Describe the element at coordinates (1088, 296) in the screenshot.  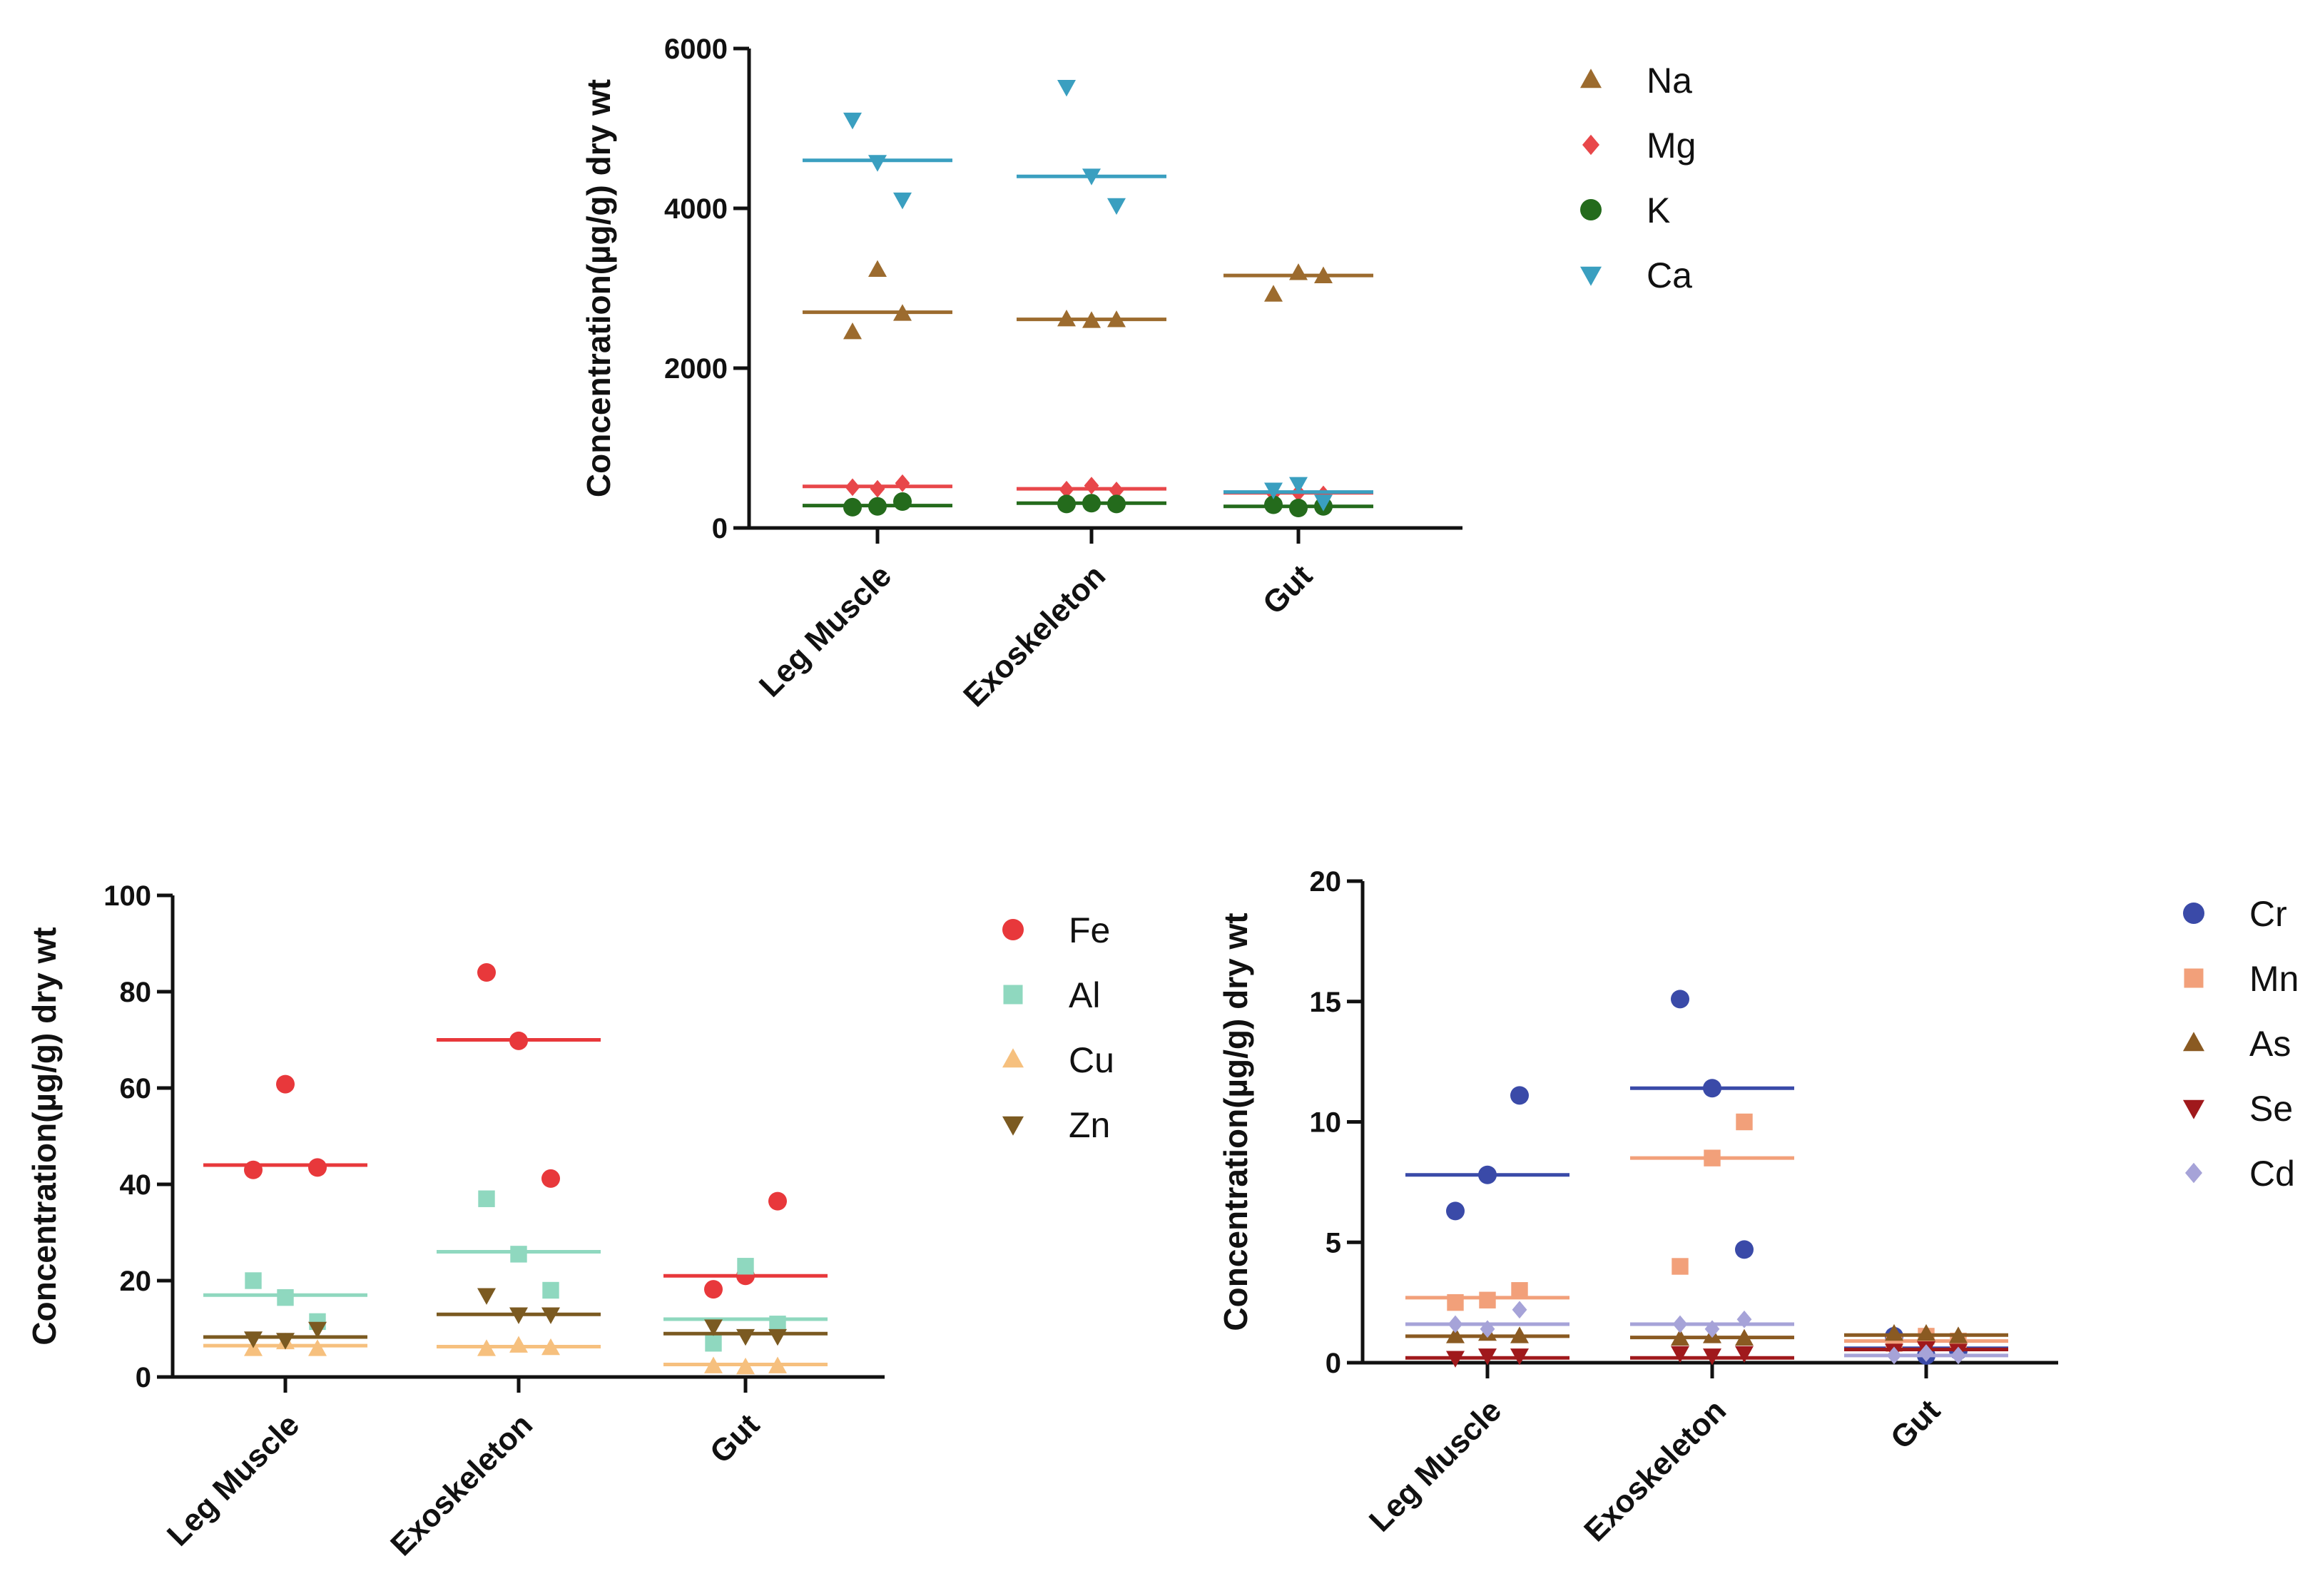
I see `series-ca` at that location.